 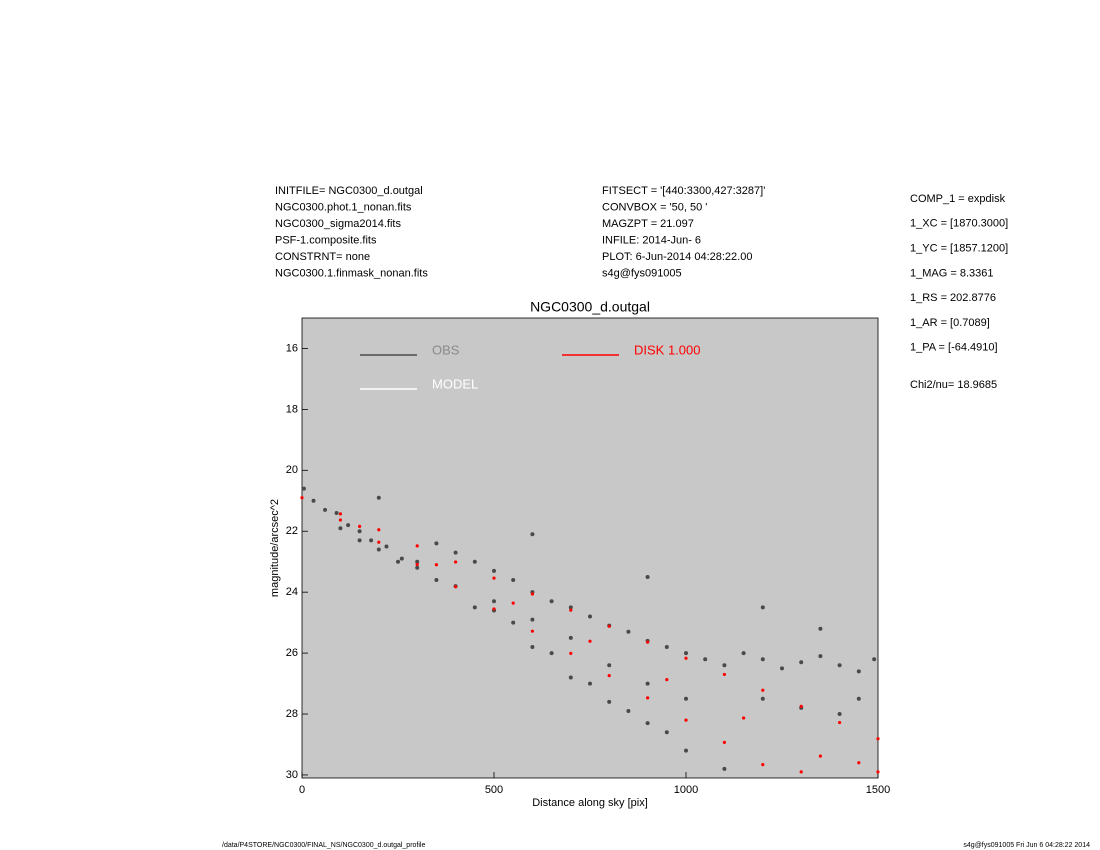 I want to click on param-line: 1_MAG = 8.3361, so click(x=951, y=273).